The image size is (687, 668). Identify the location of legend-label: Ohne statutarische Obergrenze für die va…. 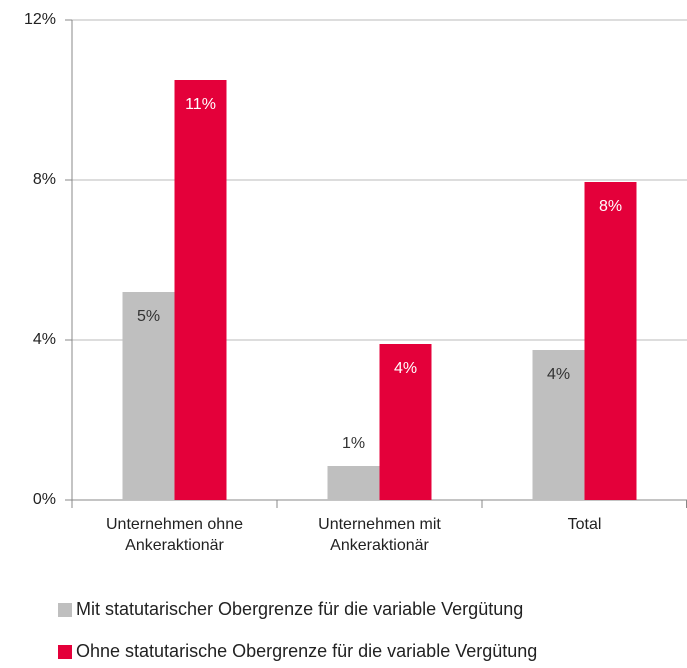
(306, 651).